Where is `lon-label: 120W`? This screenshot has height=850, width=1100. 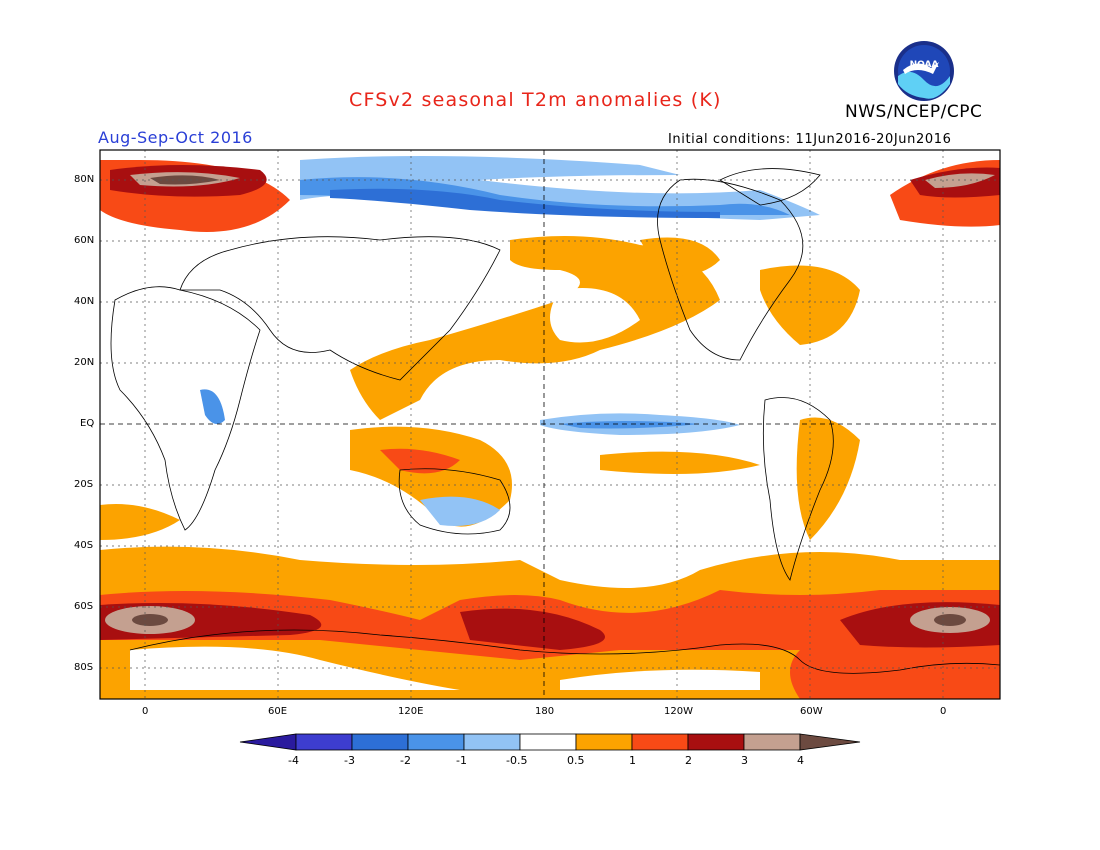
lon-label: 120W is located at coordinates (678, 711).